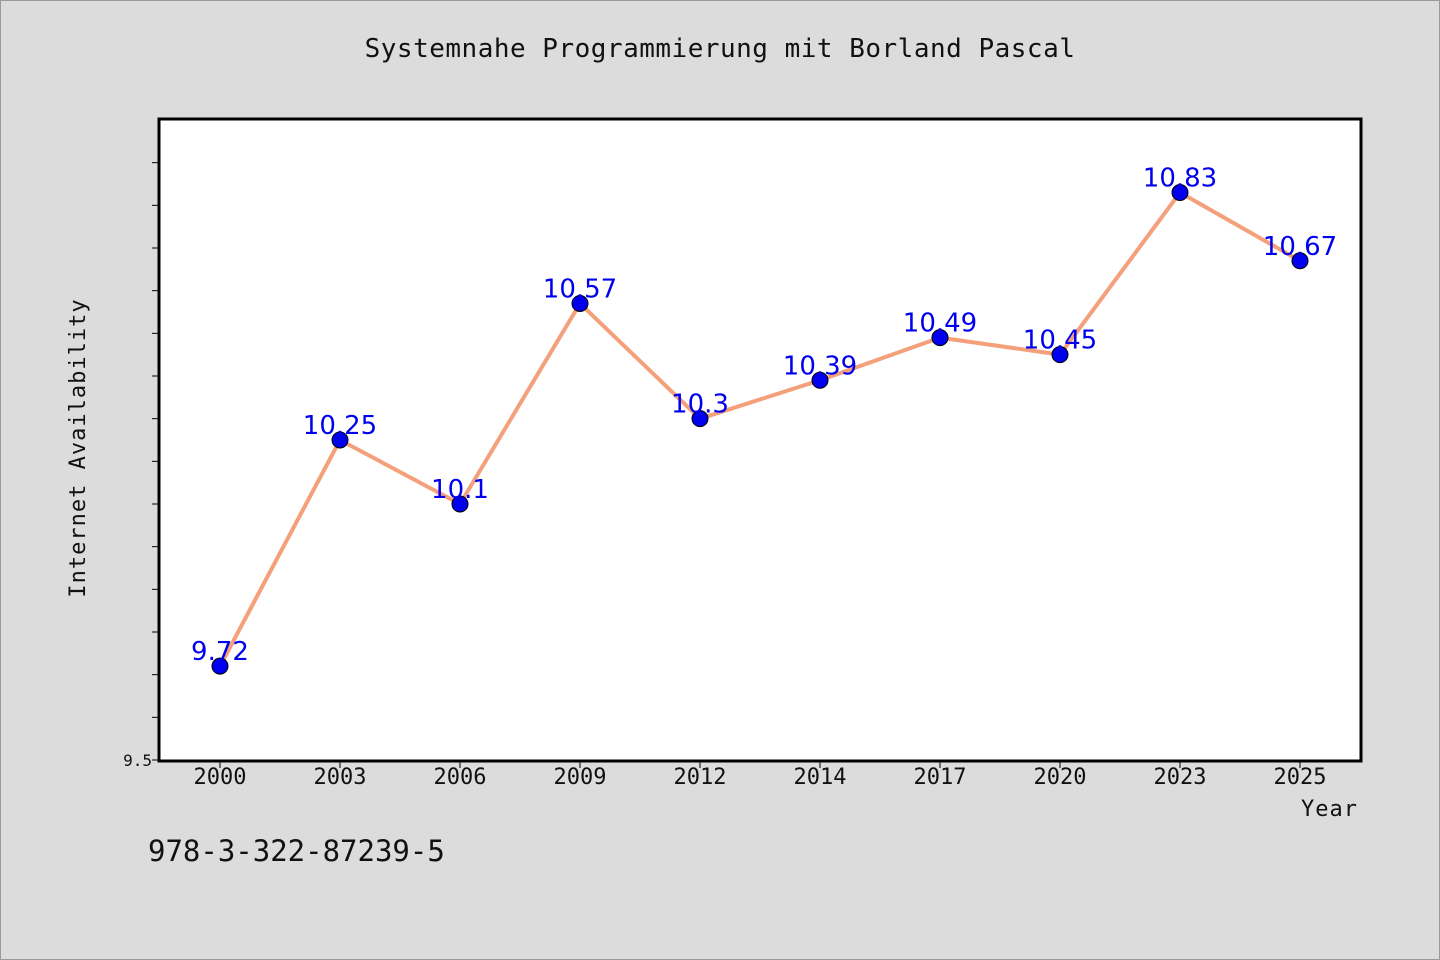 The width and height of the screenshot is (1440, 960). Describe the element at coordinates (220, 652) in the screenshot. I see `data-label: 9.72` at that location.